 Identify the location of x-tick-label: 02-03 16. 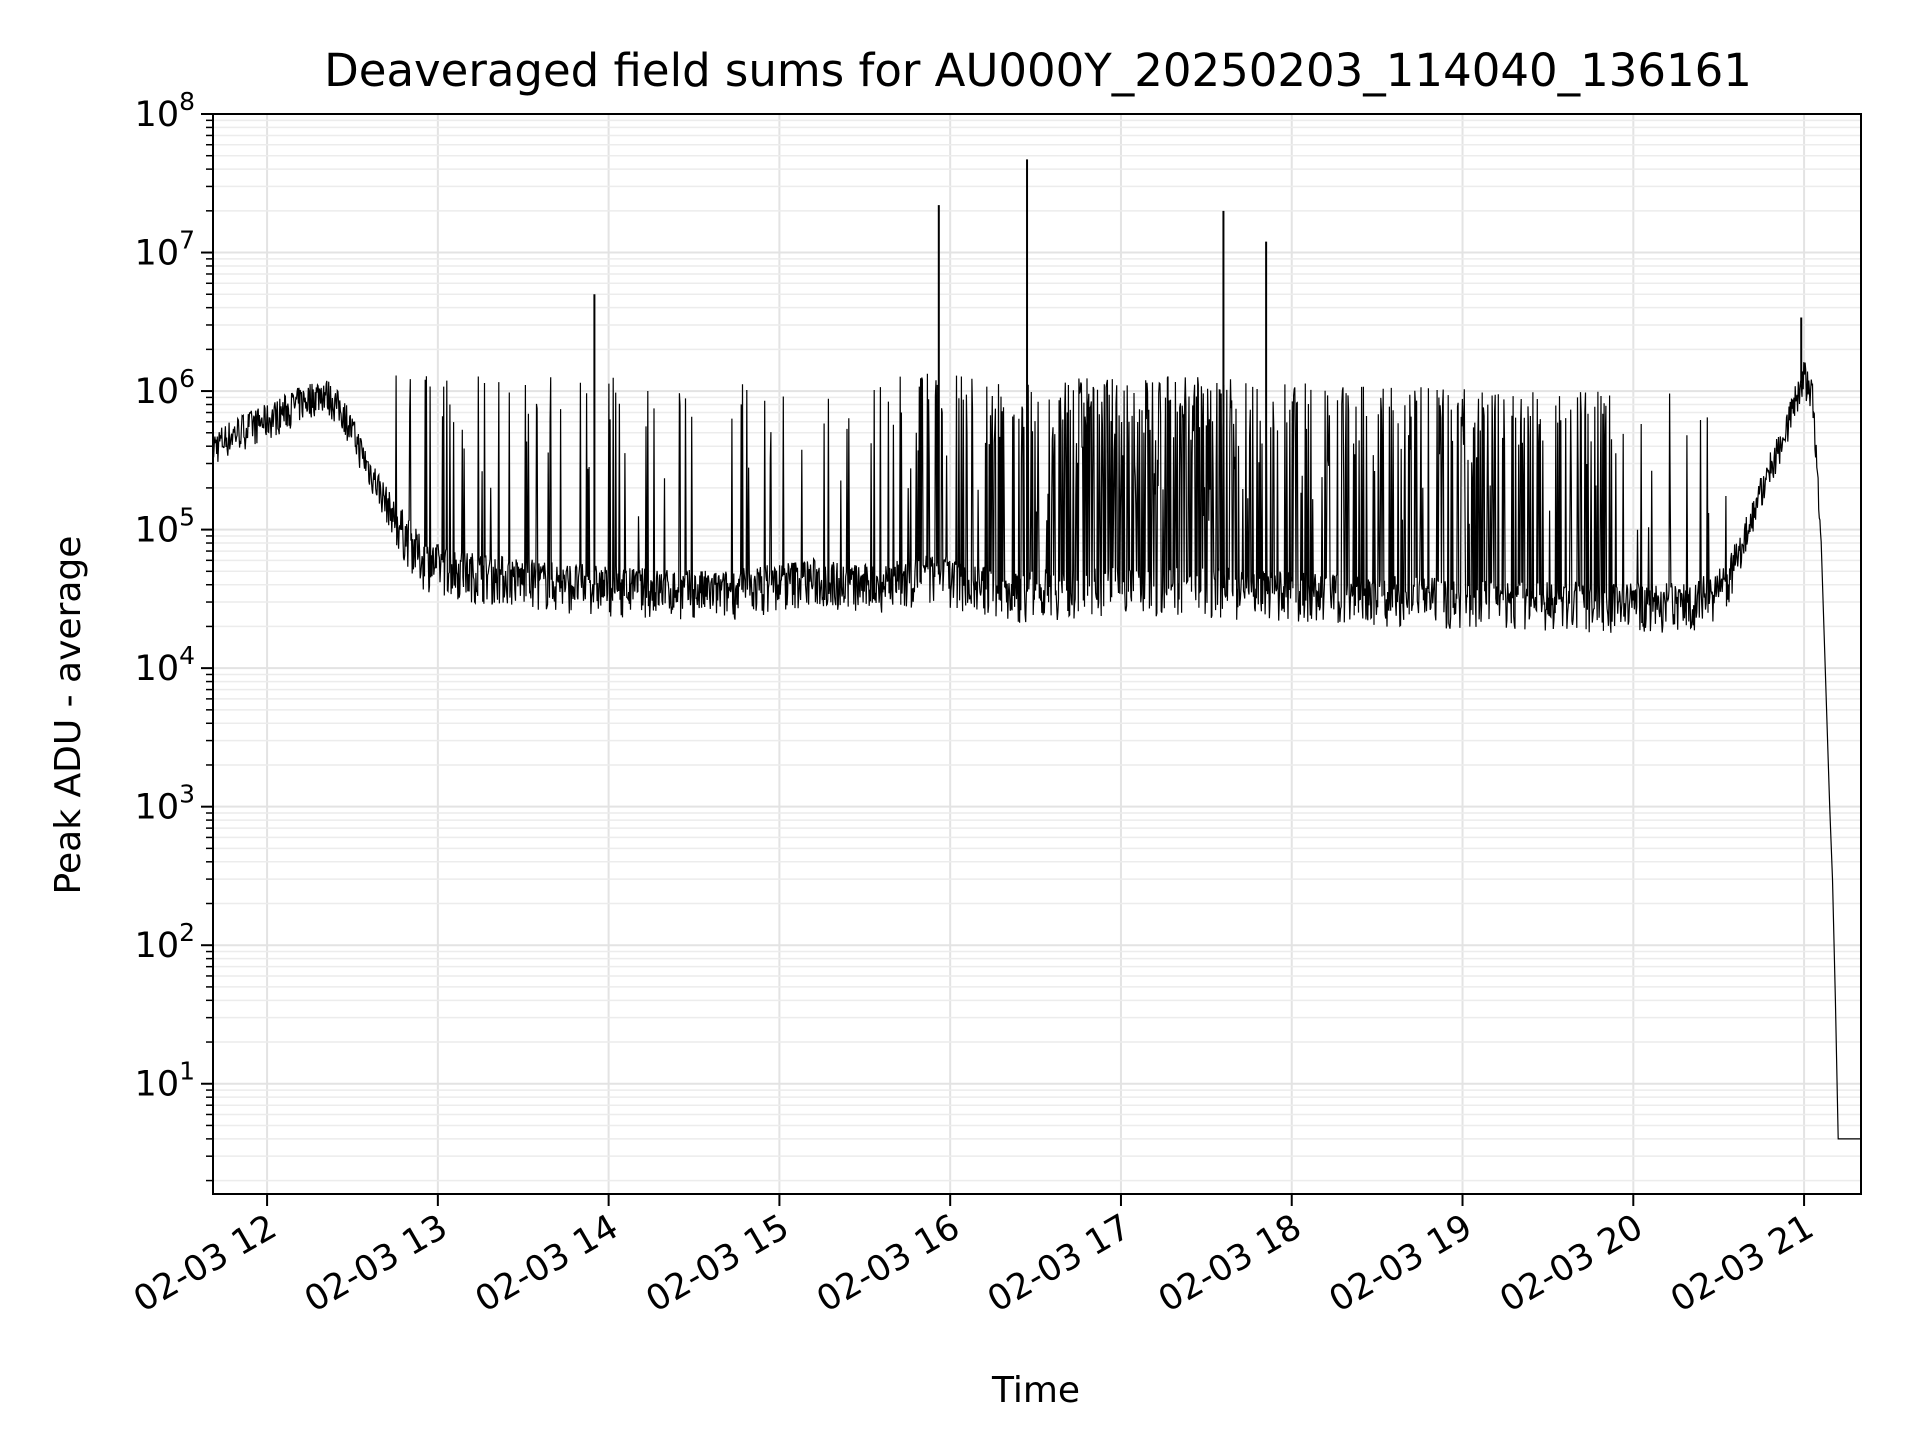
(888, 1263).